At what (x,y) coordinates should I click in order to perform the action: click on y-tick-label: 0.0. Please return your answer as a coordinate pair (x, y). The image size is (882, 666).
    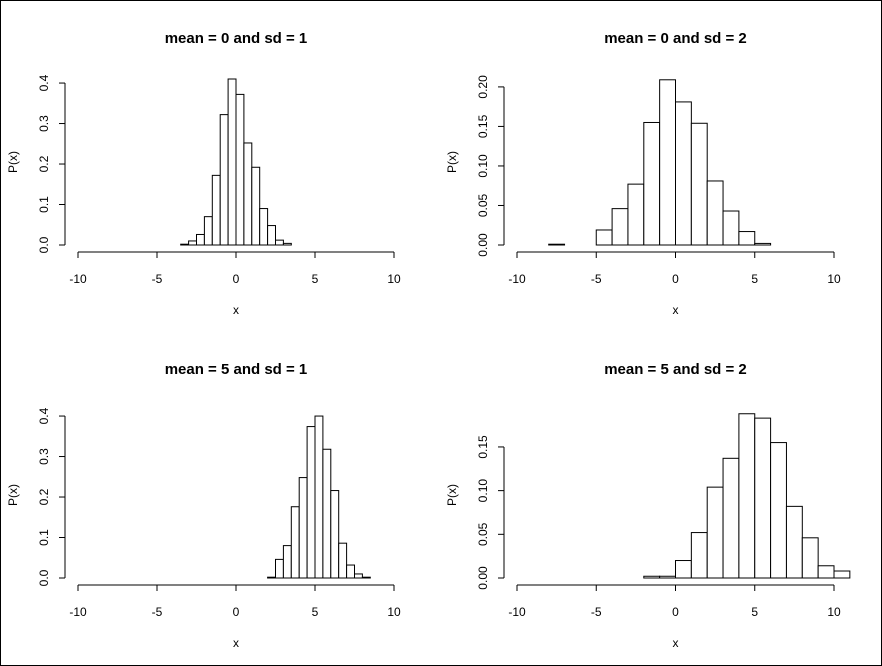
    Looking at the image, I should click on (44, 244).